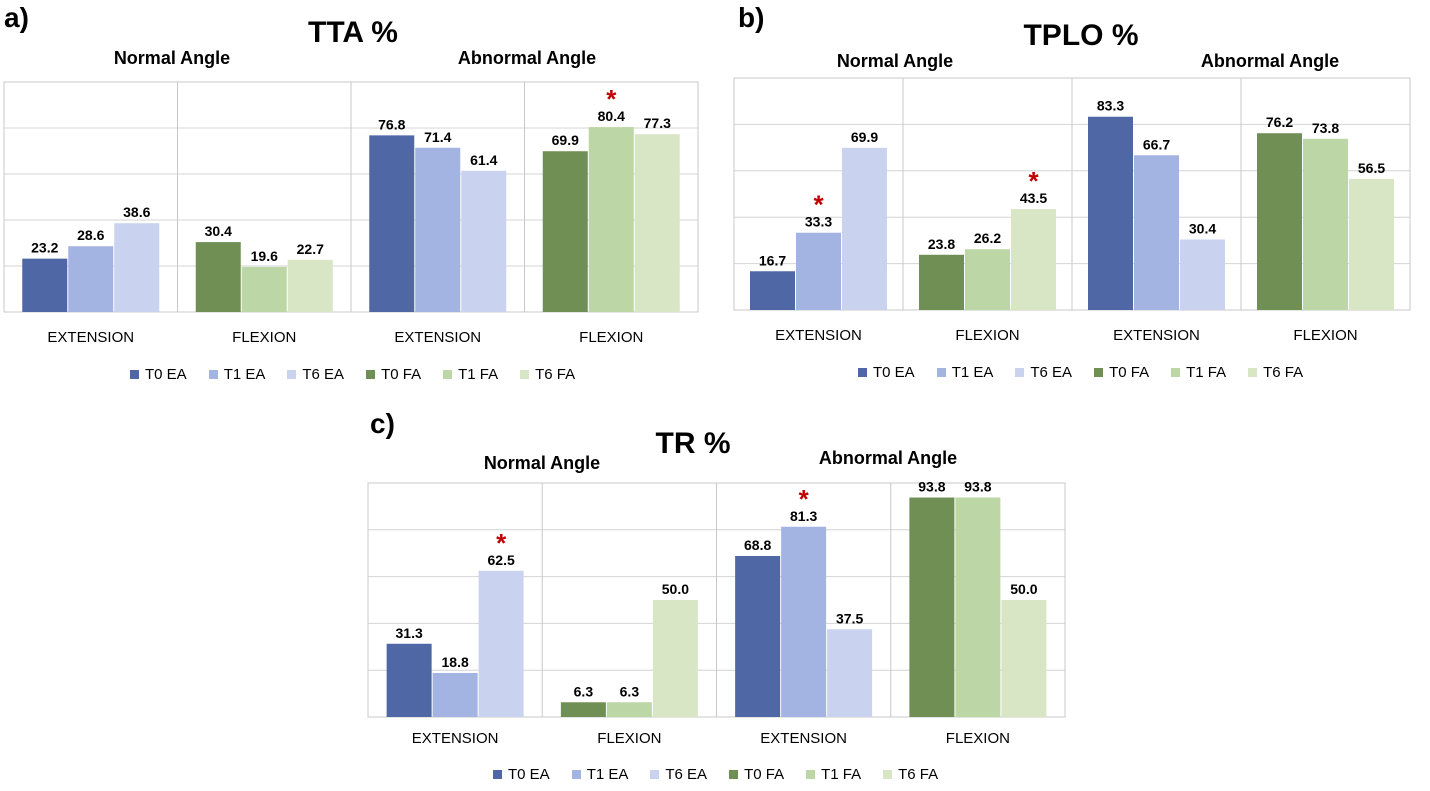 The width and height of the screenshot is (1430, 791). What do you see at coordinates (409, 633) in the screenshot?
I see `data-label: 31.3` at bounding box center [409, 633].